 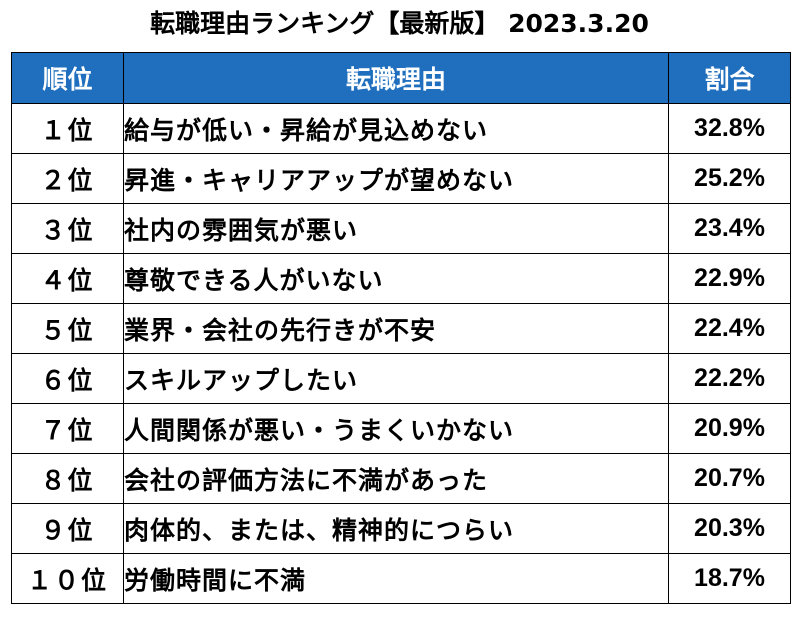 What do you see at coordinates (396, 578) in the screenshot?
I see `reason-cell: 労働時間に不満` at bounding box center [396, 578].